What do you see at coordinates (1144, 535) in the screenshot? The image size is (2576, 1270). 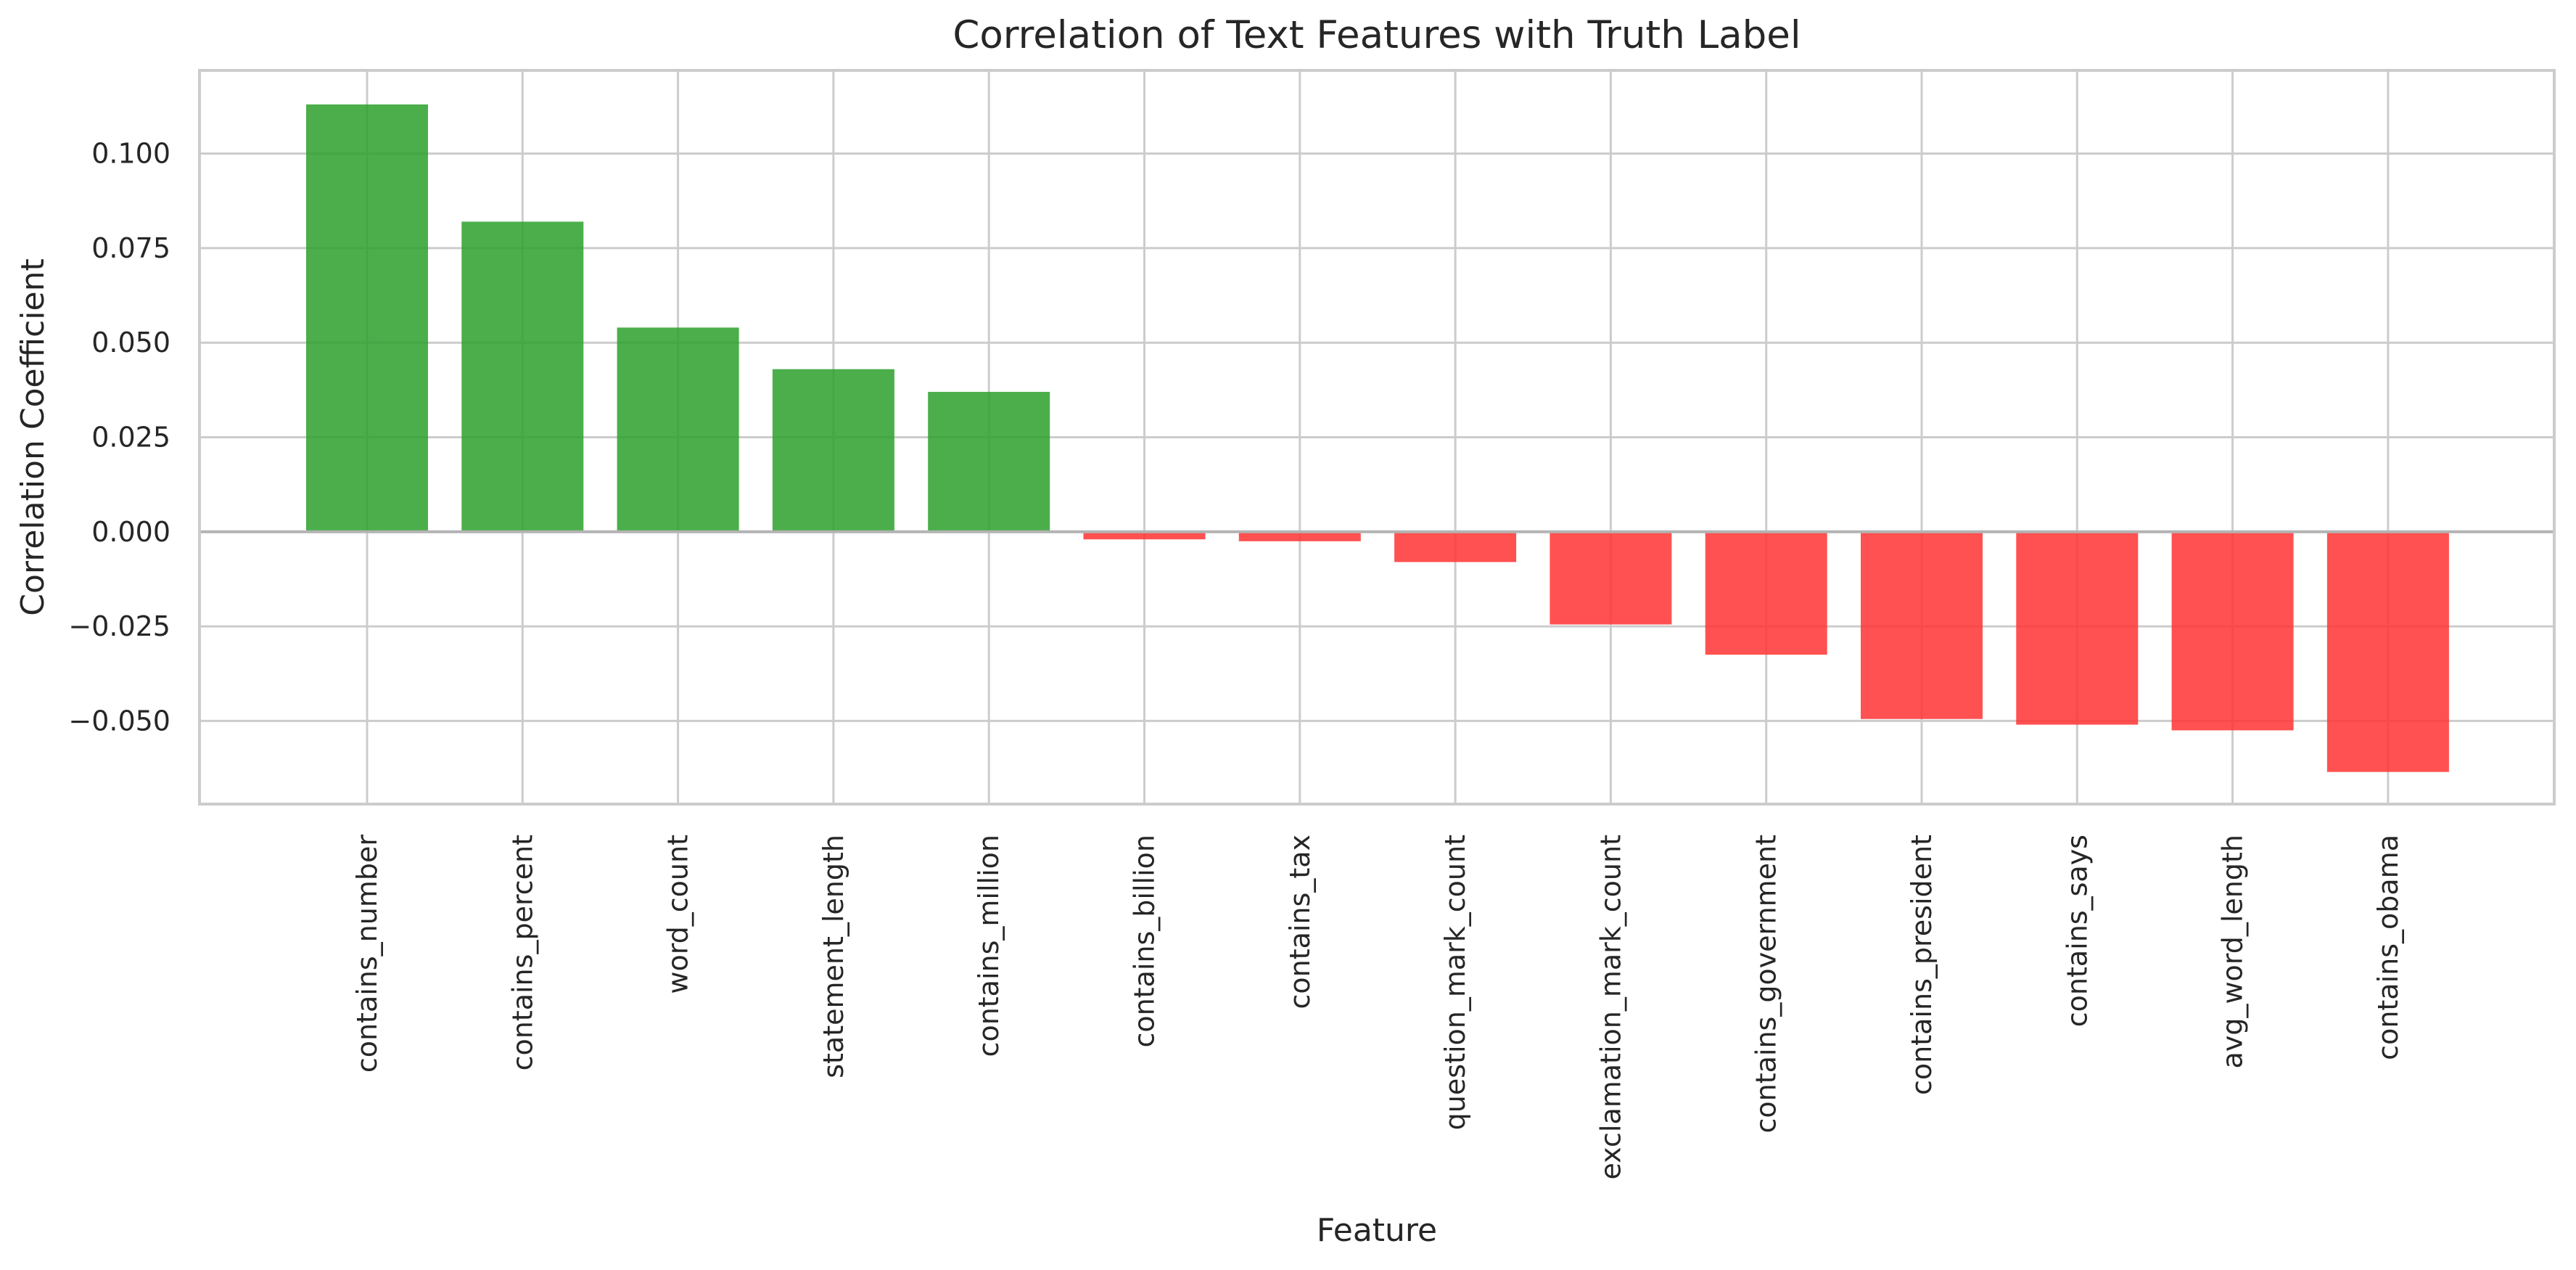 I see `bar-contains_billion` at bounding box center [1144, 535].